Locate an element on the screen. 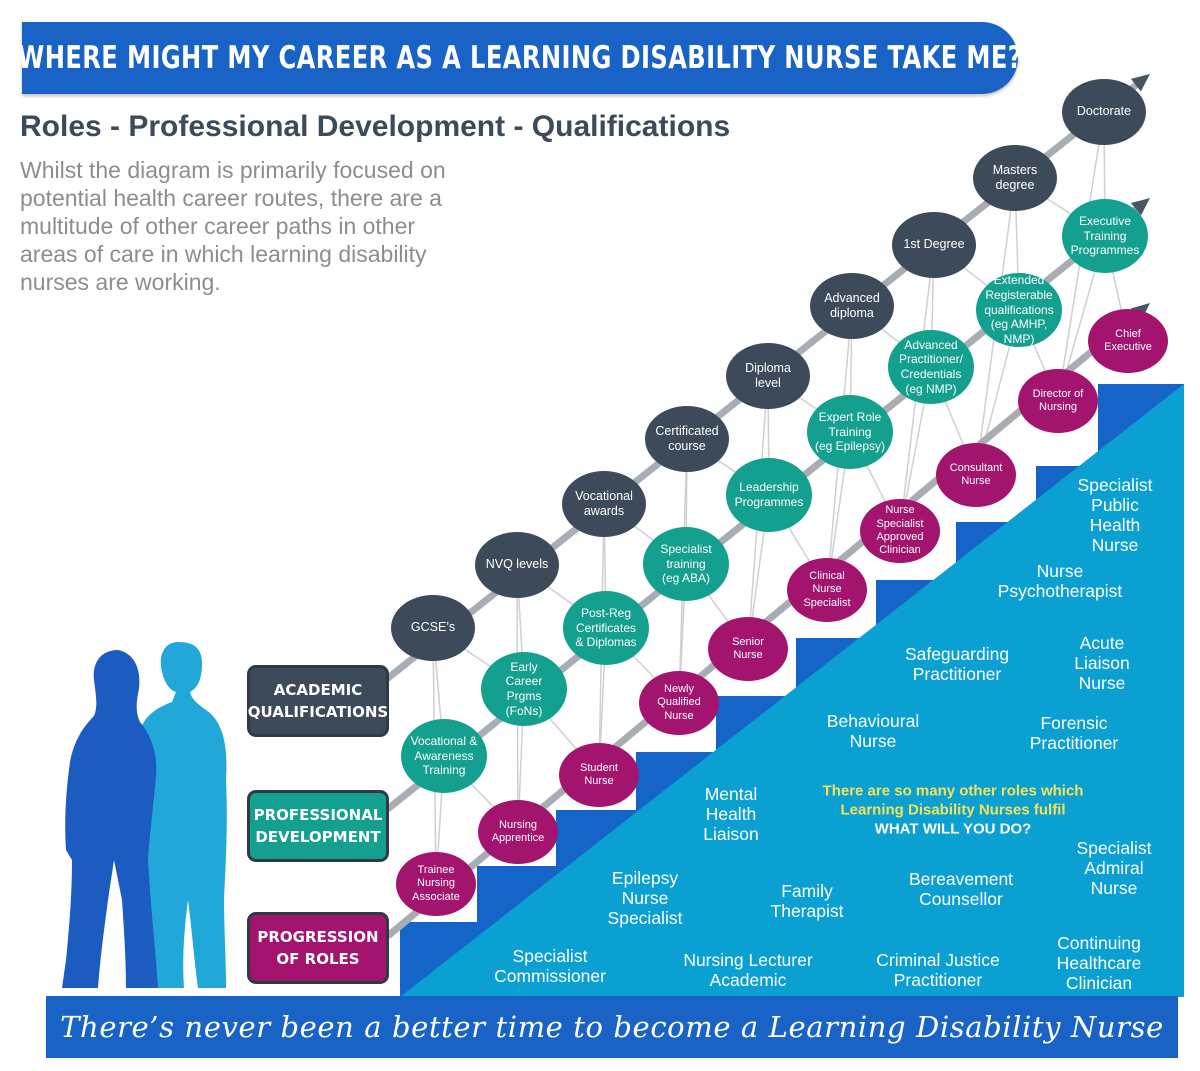 The width and height of the screenshot is (1200, 1071). development-node-executive-training-programmes: Executive Training Programmes is located at coordinates (1105, 236).